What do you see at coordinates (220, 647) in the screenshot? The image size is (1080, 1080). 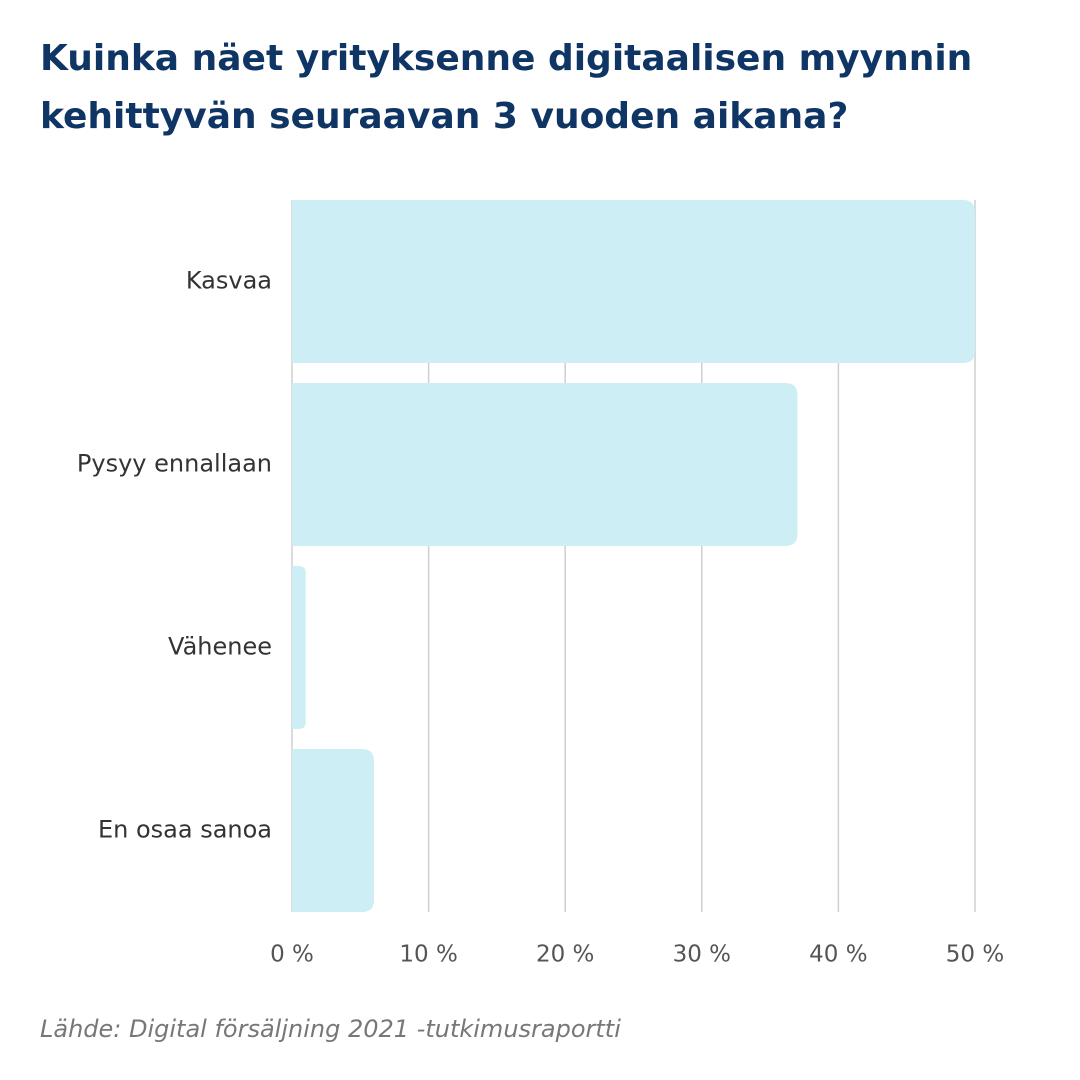 I see `category-label: Vähenee` at bounding box center [220, 647].